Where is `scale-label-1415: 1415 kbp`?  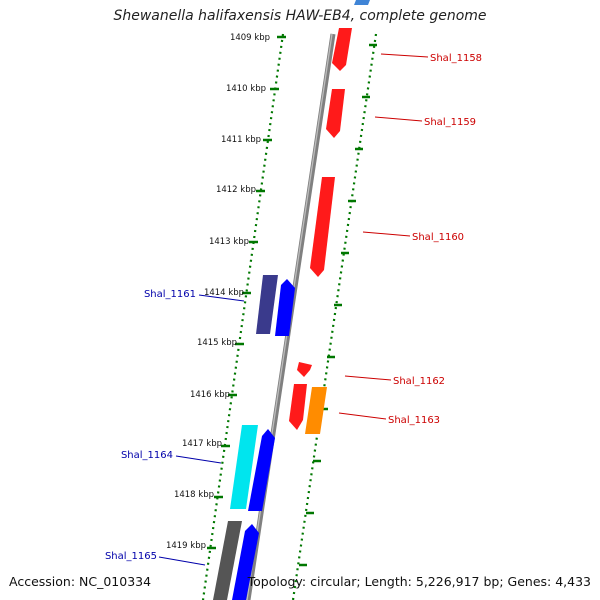 scale-label-1415: 1415 kbp is located at coordinates (217, 343).